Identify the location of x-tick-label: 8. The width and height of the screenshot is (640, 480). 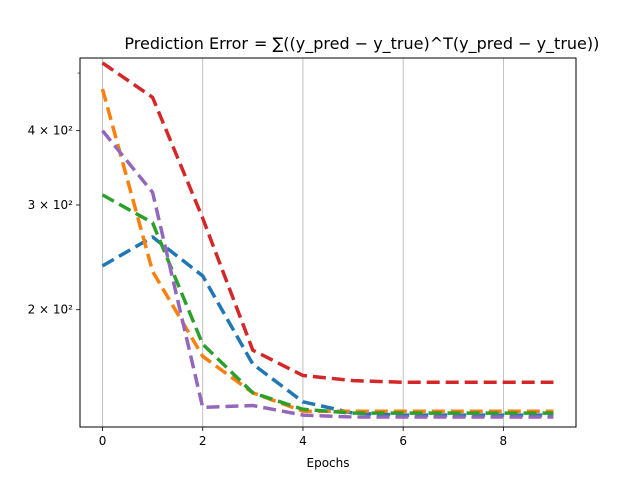
(504, 441).